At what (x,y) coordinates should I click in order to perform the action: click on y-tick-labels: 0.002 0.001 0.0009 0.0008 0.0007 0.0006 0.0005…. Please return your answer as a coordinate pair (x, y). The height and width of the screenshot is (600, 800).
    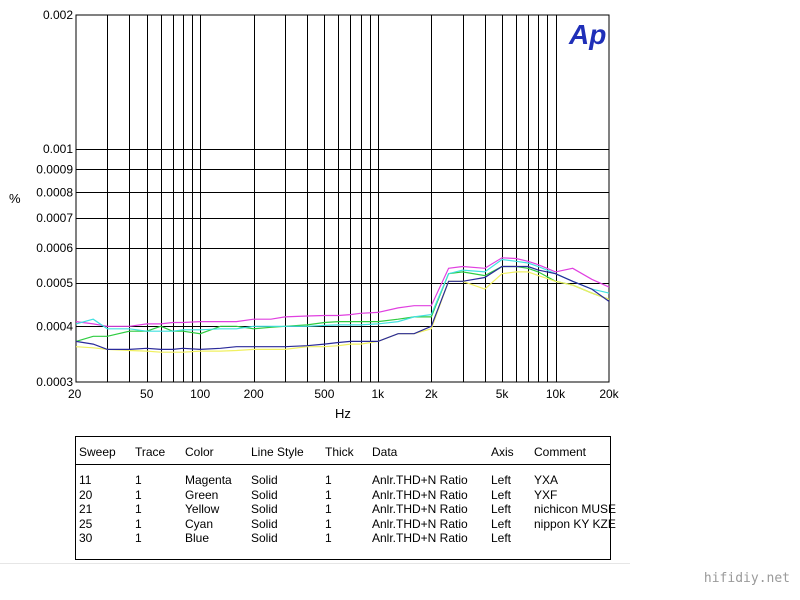
    Looking at the image, I should click on (54, 198).